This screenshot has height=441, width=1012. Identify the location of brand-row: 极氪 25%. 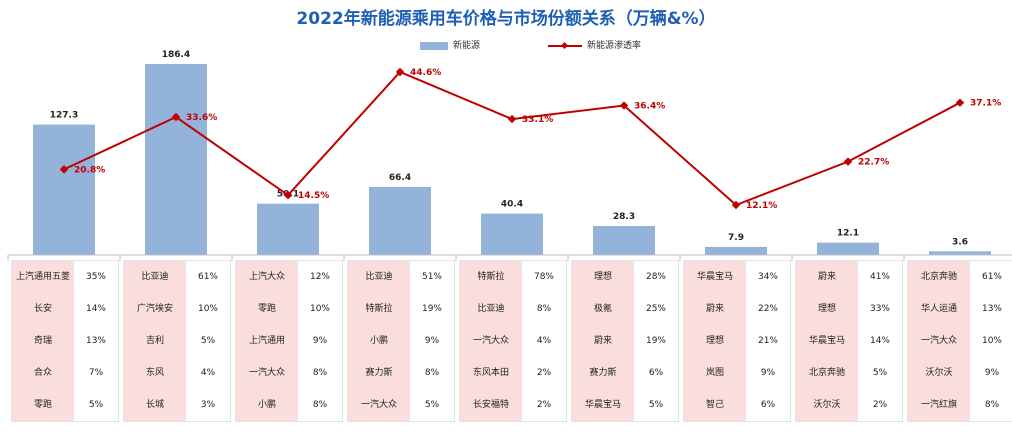
(625, 309).